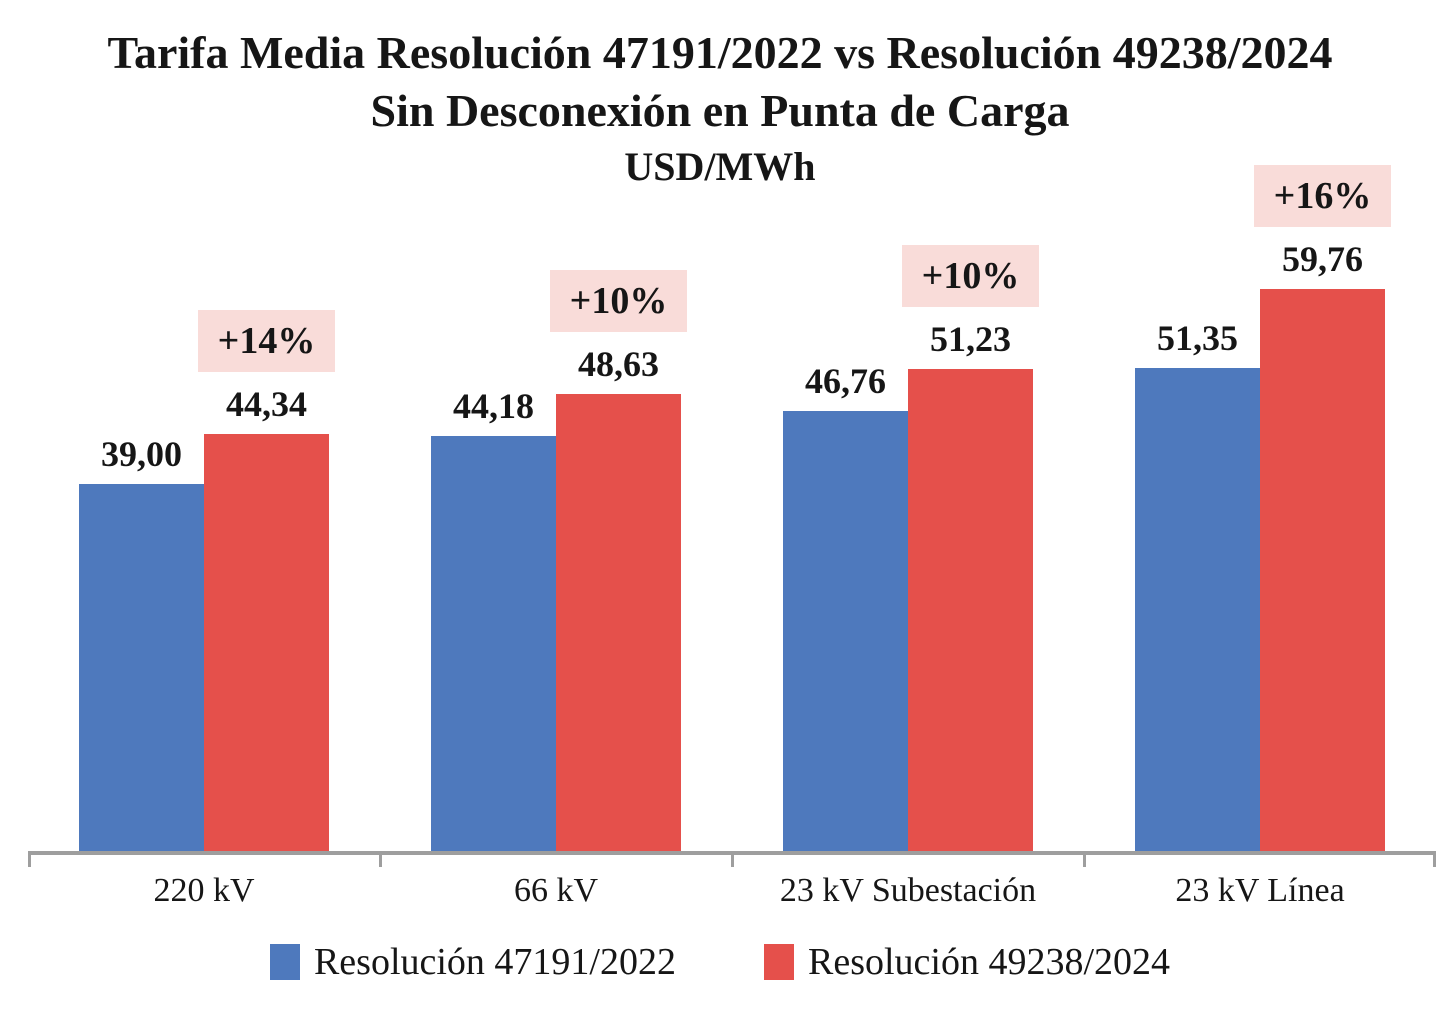 The width and height of the screenshot is (1440, 1015). What do you see at coordinates (493, 406) in the screenshot?
I see `bar-value-label: 44,18` at bounding box center [493, 406].